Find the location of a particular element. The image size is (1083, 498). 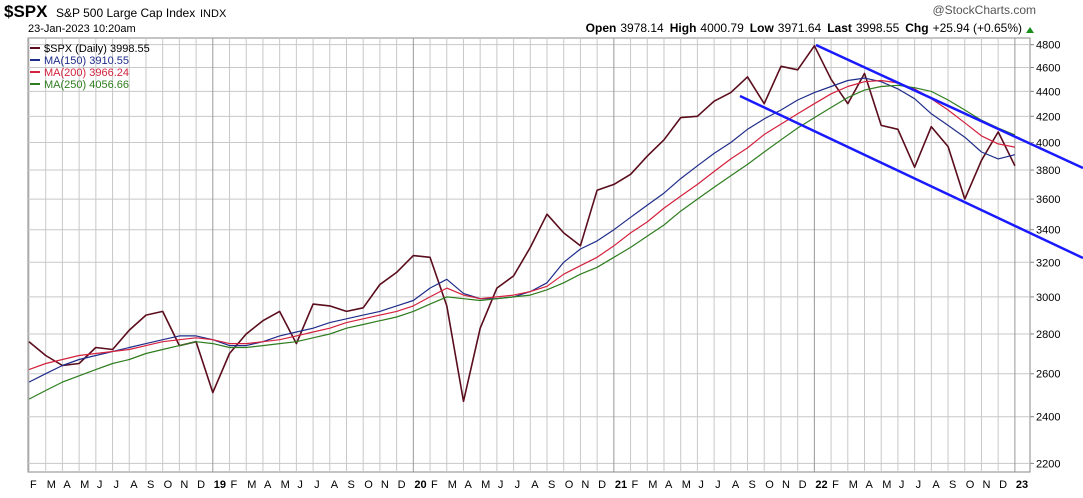

y-tick-label: 4600 is located at coordinates (1048, 69).